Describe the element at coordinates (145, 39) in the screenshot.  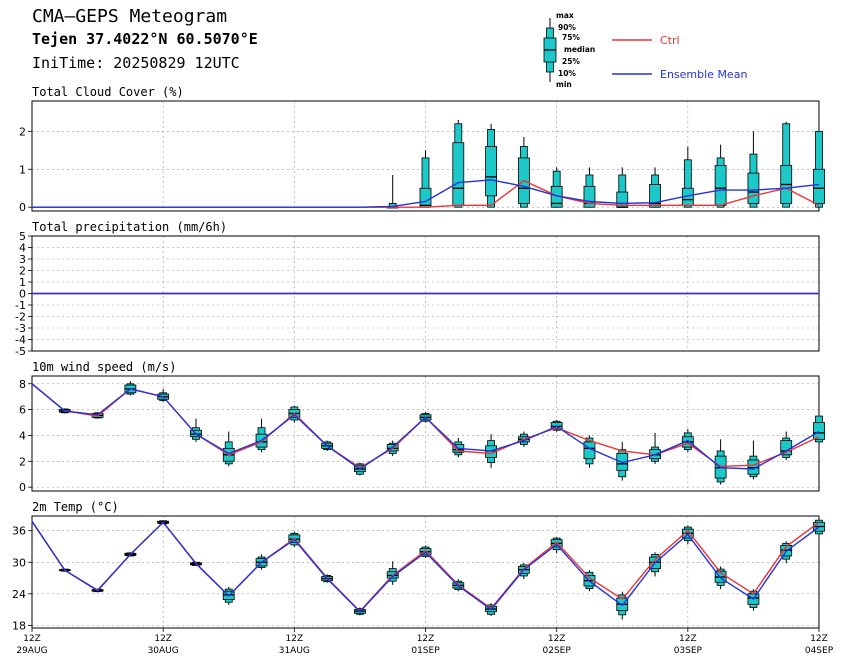
I see `location-label: Tejen 37.4022°N 60.5070°E` at that location.